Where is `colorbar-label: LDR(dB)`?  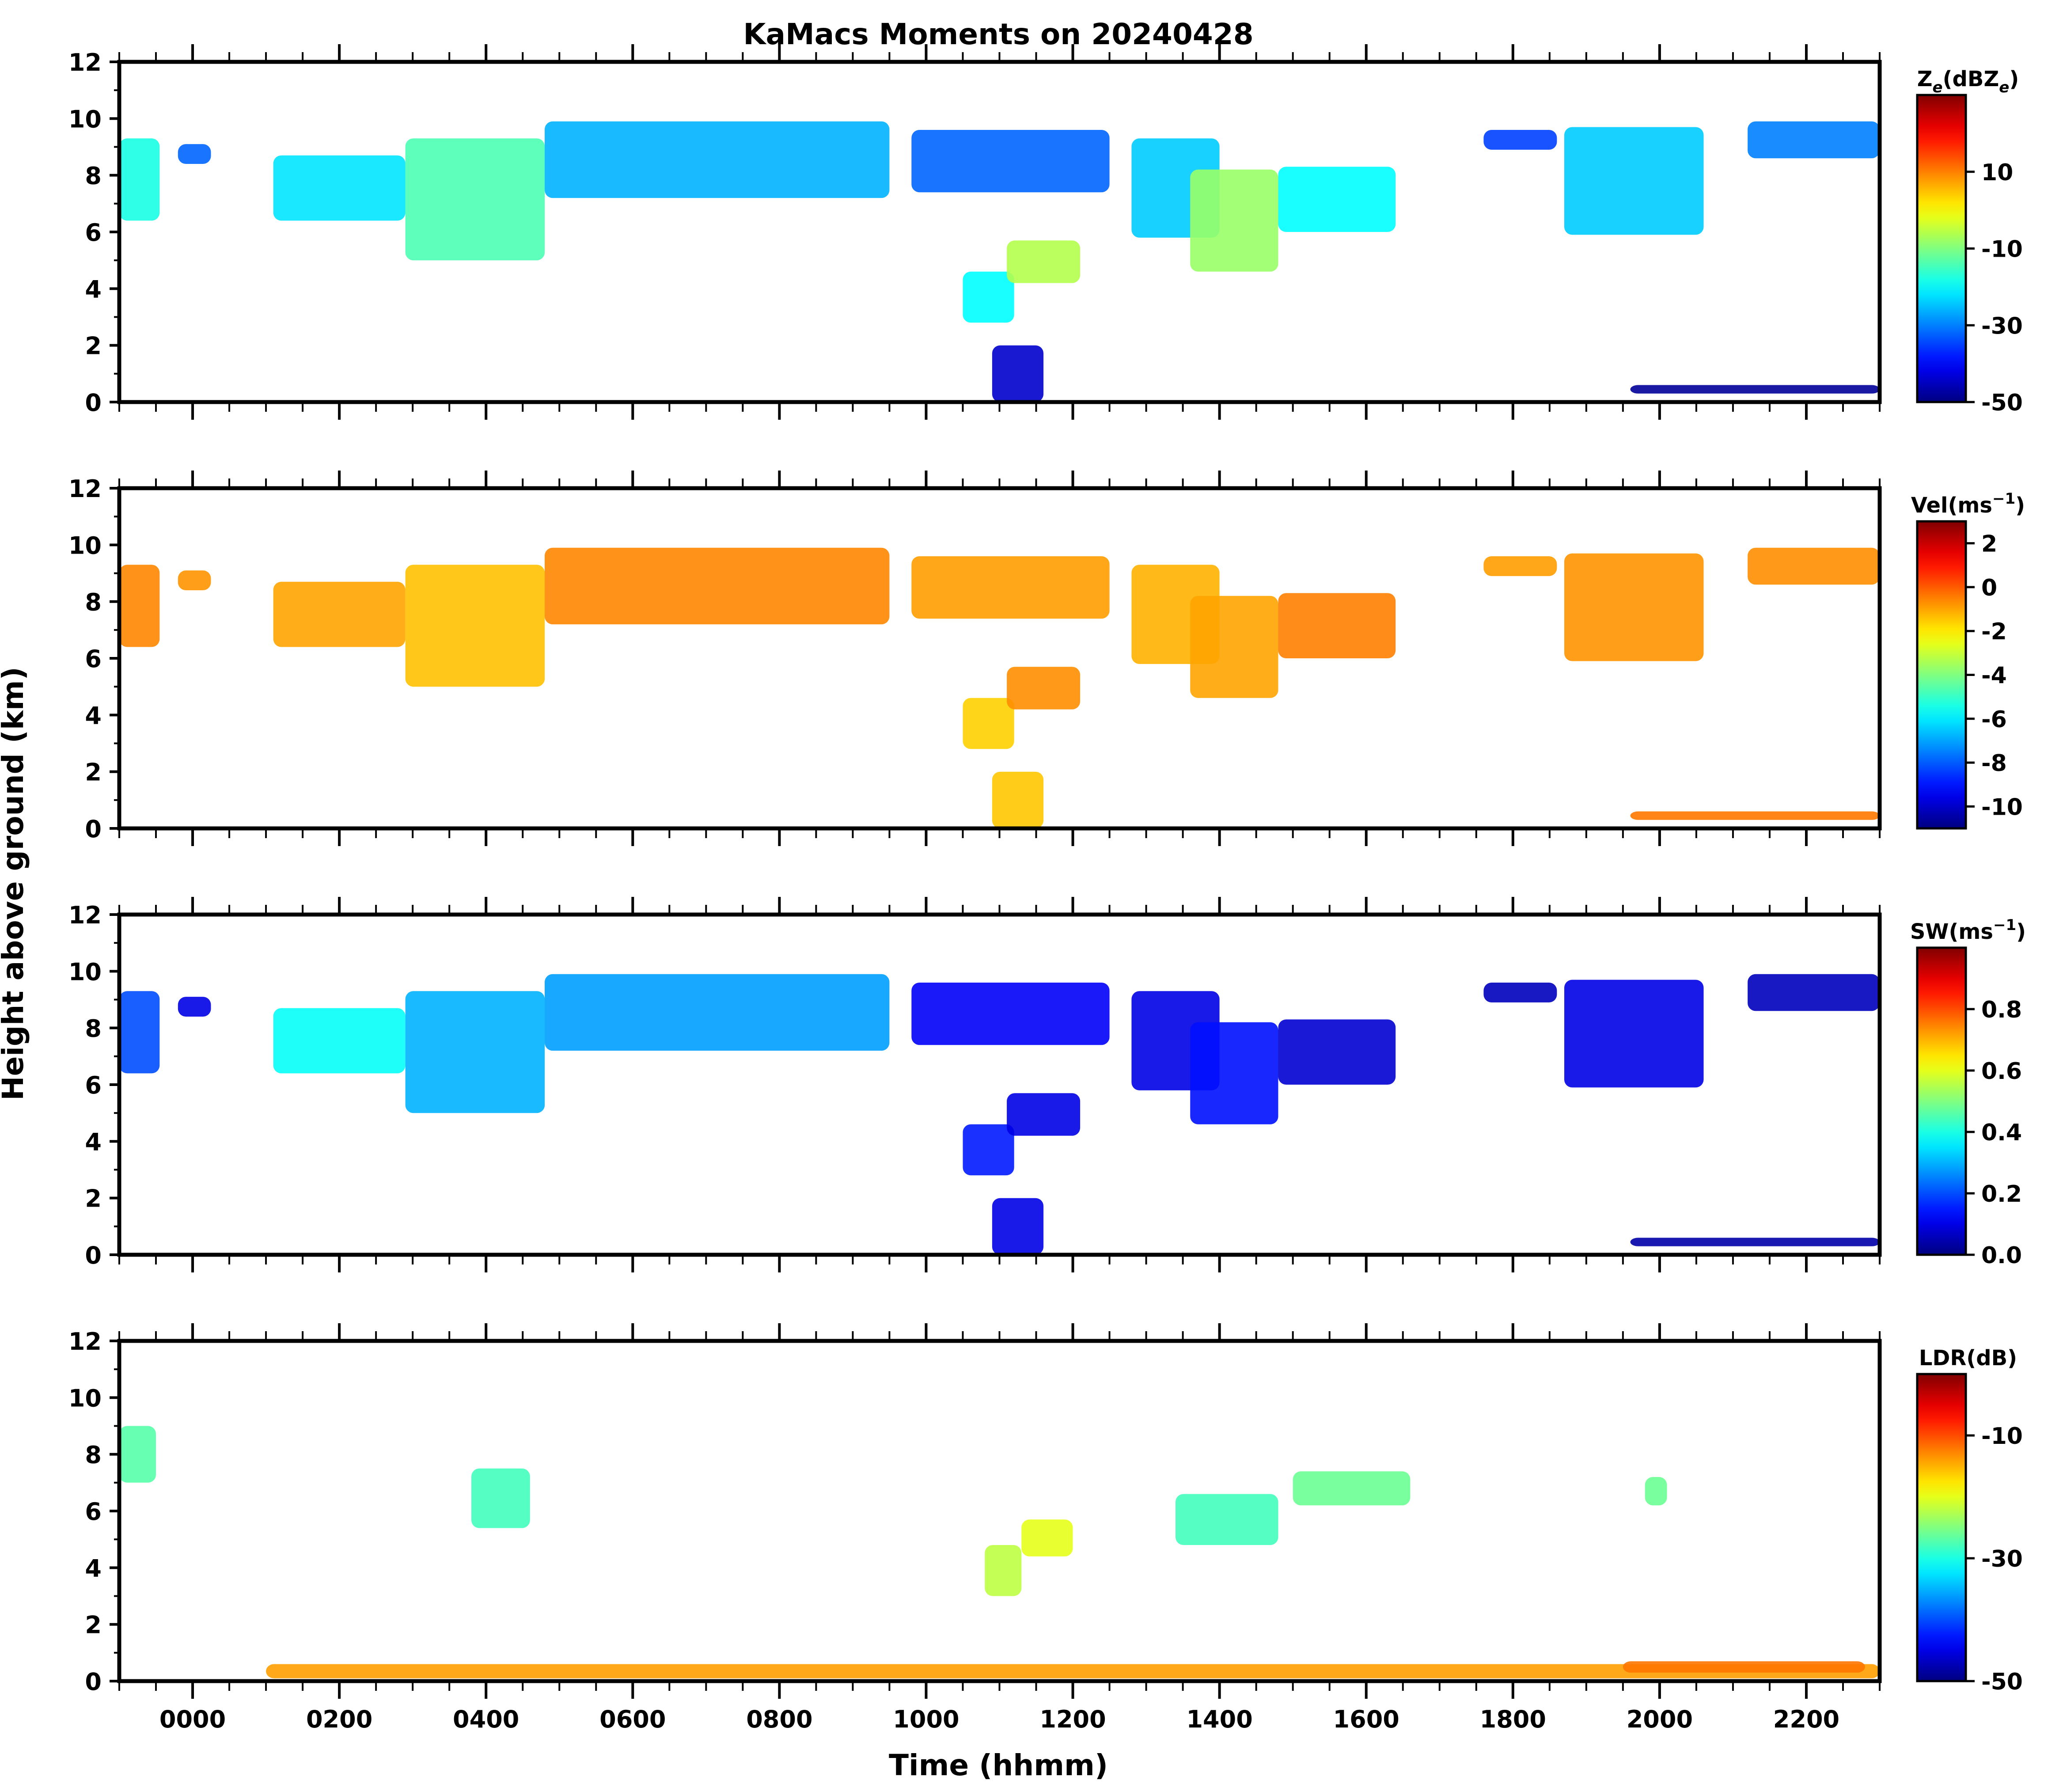
colorbar-label: LDR(dB) is located at coordinates (1968, 1358).